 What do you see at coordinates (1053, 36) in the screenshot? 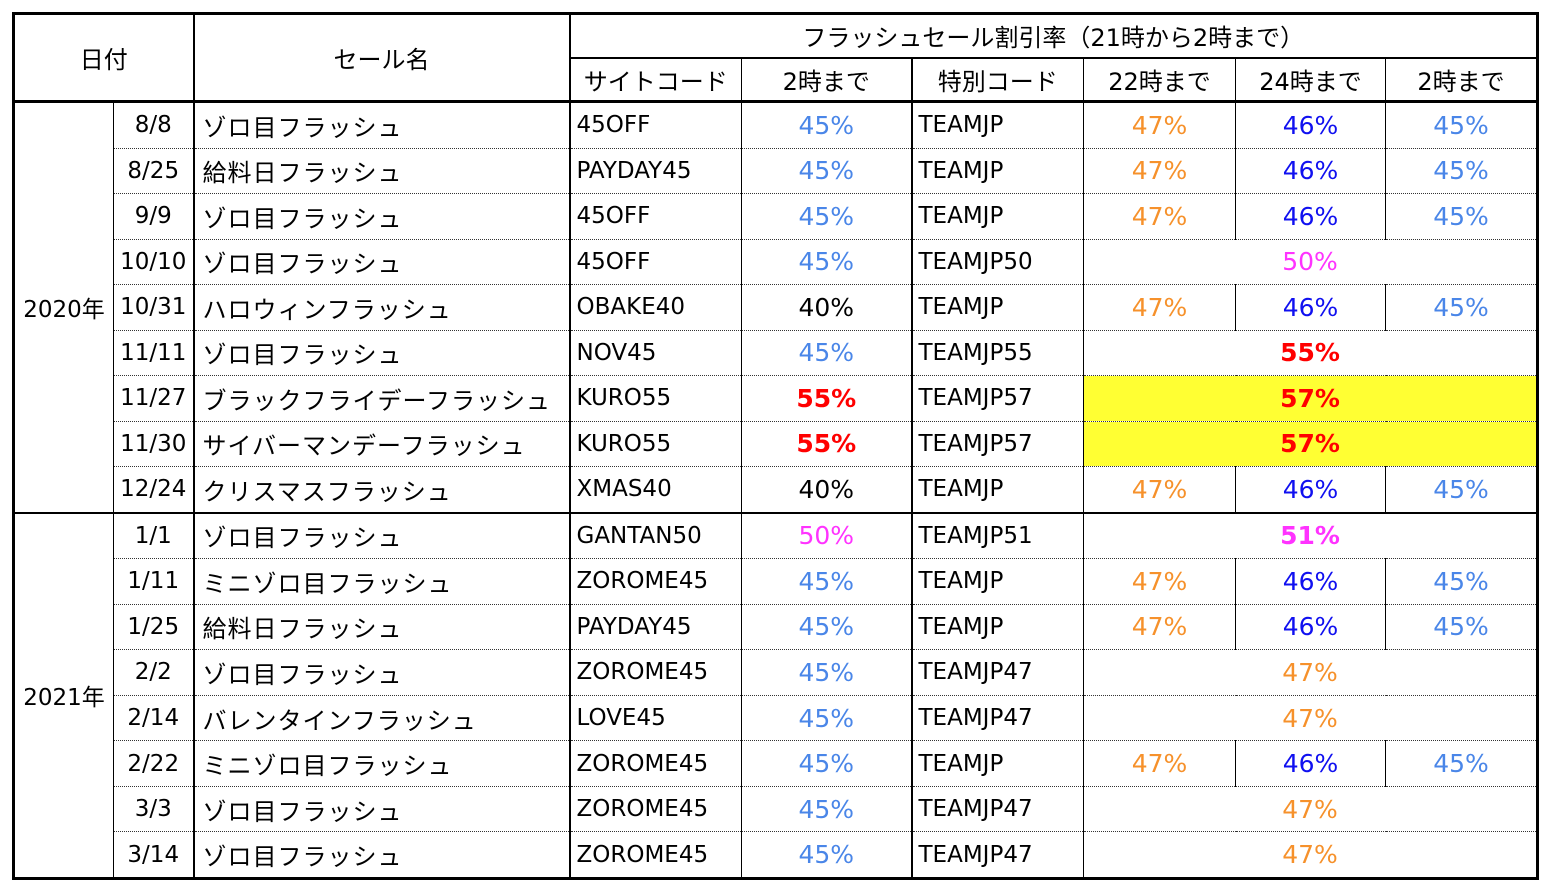
I see `header-discount-group: フラッシュセール割引率（21時から2時まで）` at bounding box center [1053, 36].